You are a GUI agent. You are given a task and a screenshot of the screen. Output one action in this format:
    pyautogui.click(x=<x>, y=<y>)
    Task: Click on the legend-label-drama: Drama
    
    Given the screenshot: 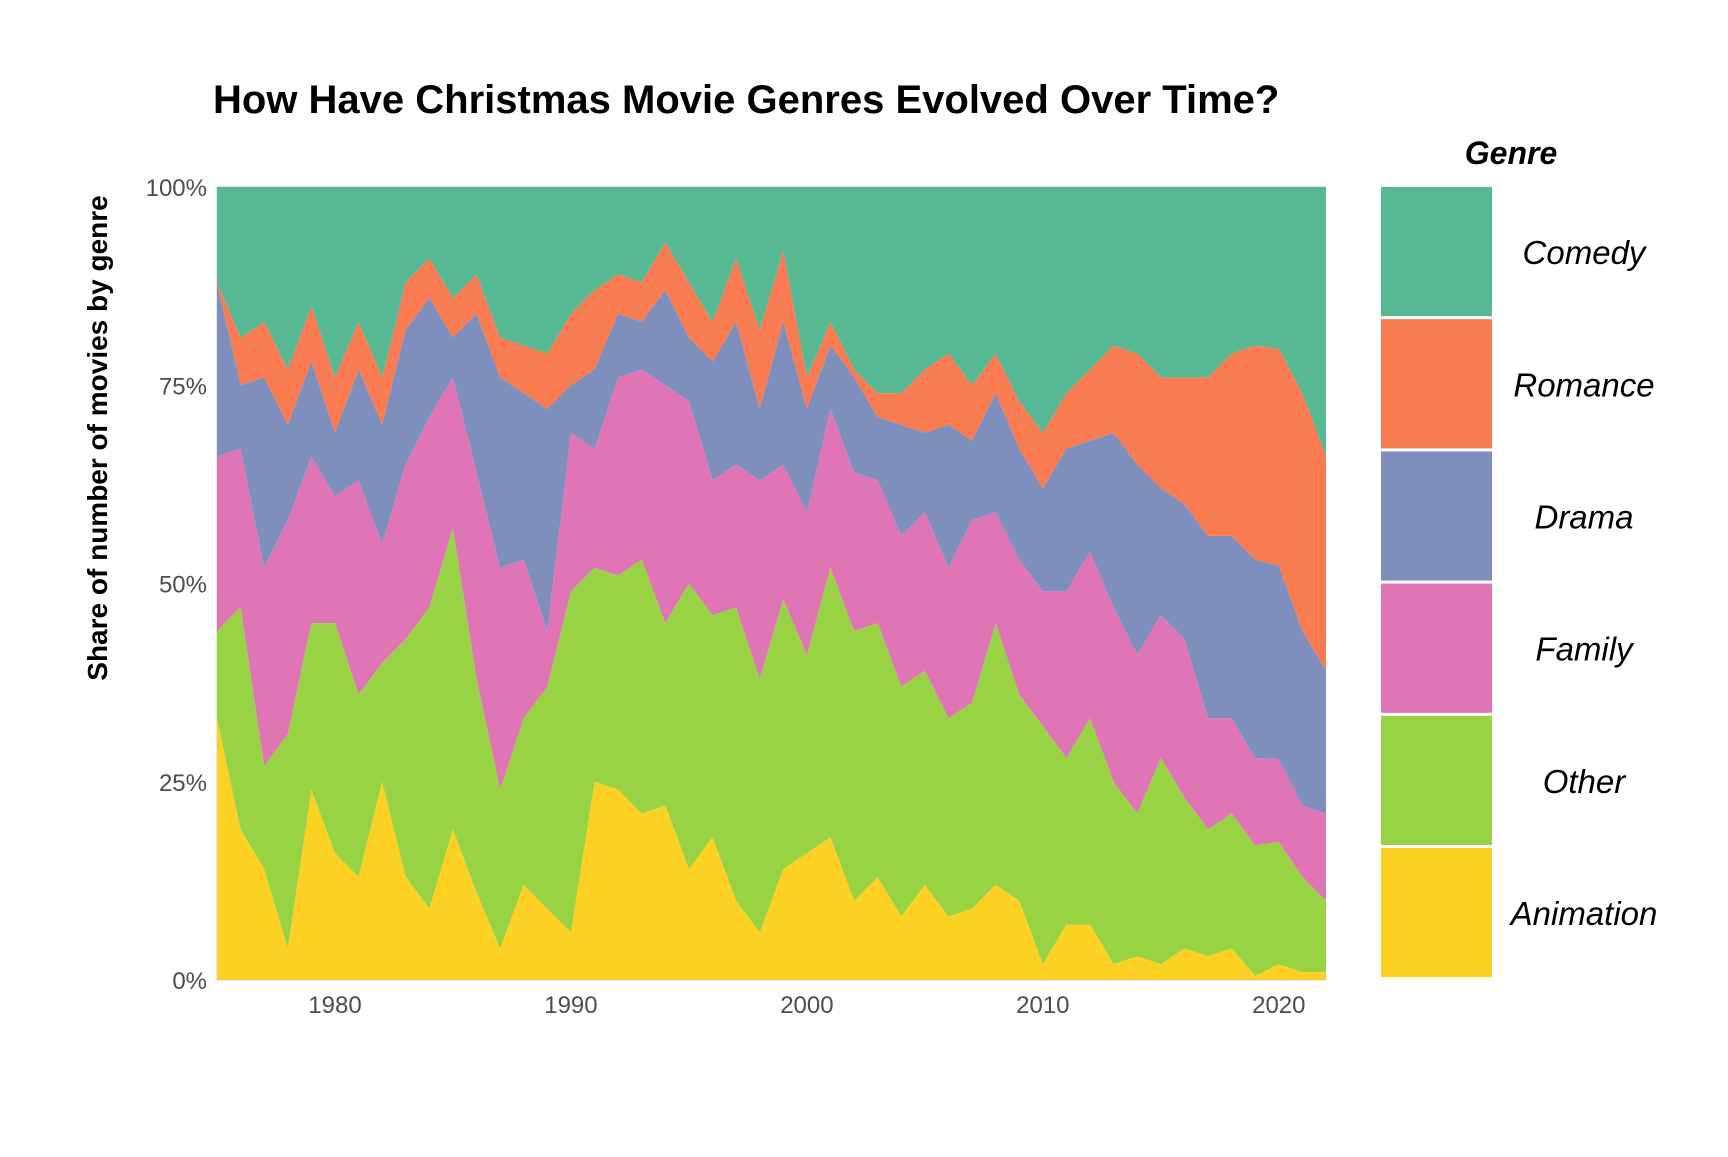 What is the action you would take?
    pyautogui.click(x=1583, y=517)
    